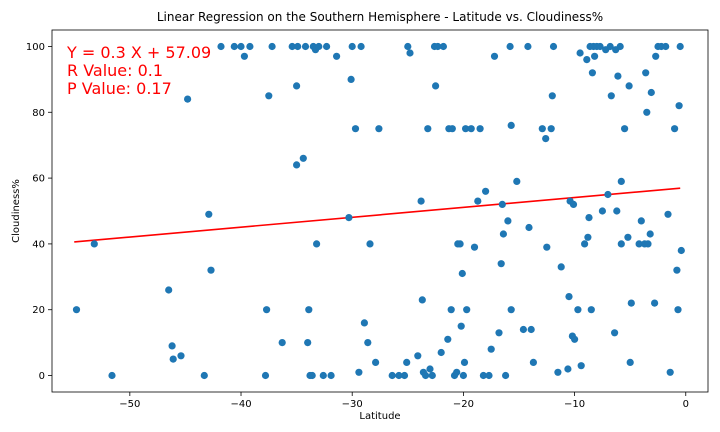  I want to click on y-tick-label: 60, so click(38, 179).